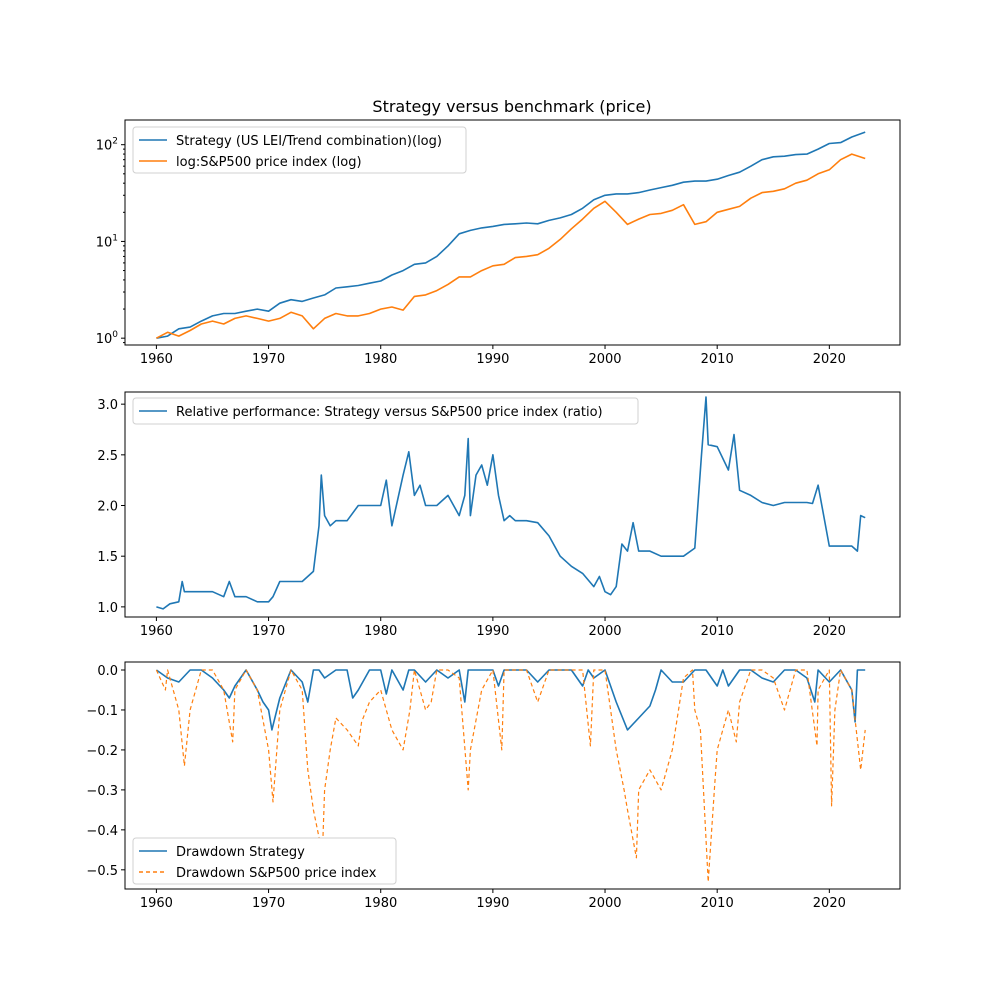 Image resolution: width=1000 pixels, height=1000 pixels. Describe the element at coordinates (107, 456) in the screenshot. I see `y-tick-label: 2.5` at that location.